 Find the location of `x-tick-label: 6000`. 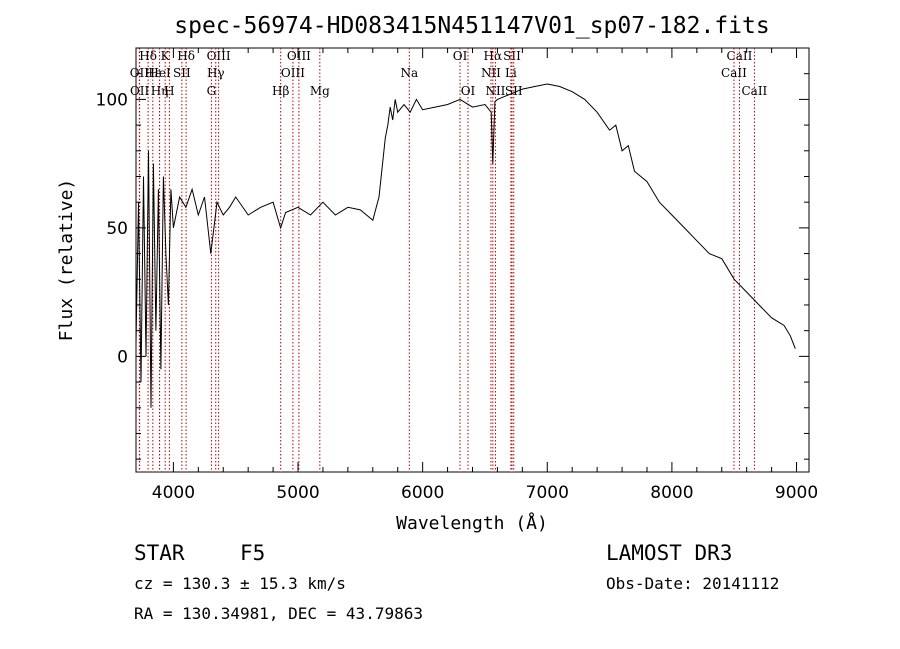

x-tick-label: 6000 is located at coordinates (422, 493).